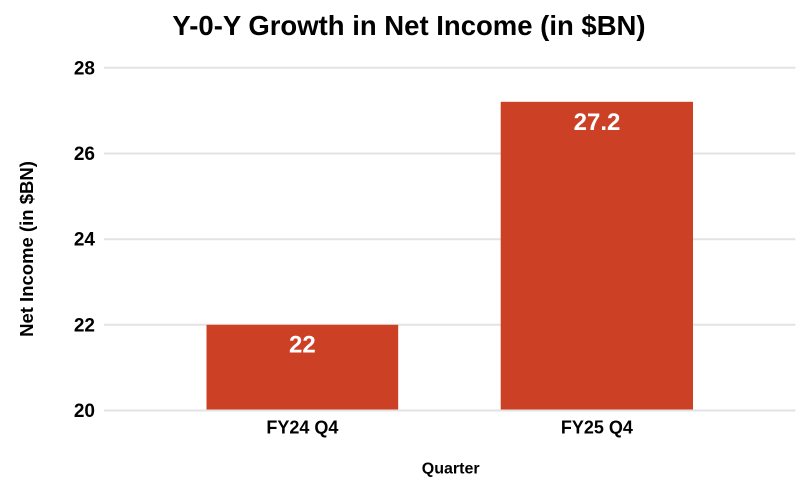  Describe the element at coordinates (597, 122) in the screenshot. I see `svg-text: 27.2` at that location.